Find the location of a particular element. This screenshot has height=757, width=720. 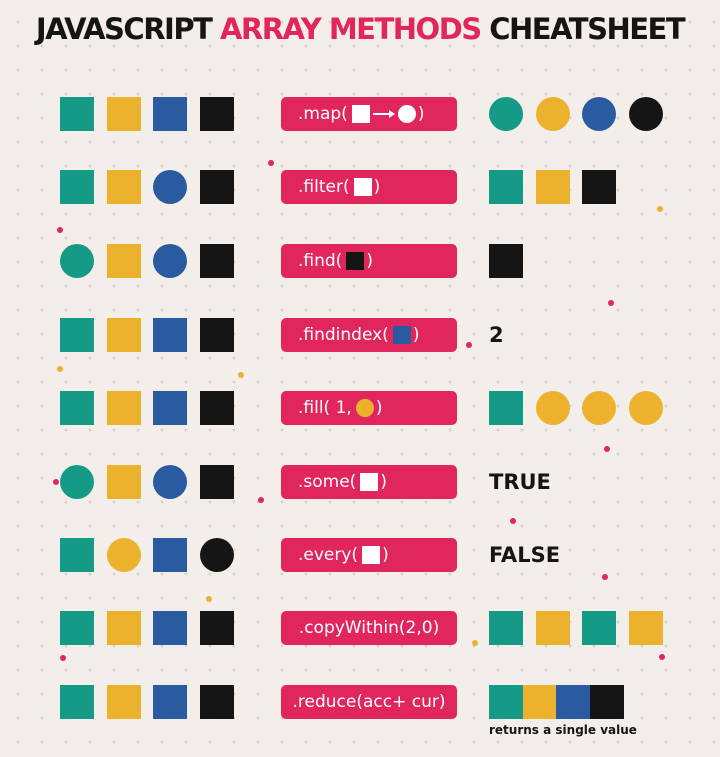

method-pill-copywithin: .copyWithin(2,0) is located at coordinates (369, 628).